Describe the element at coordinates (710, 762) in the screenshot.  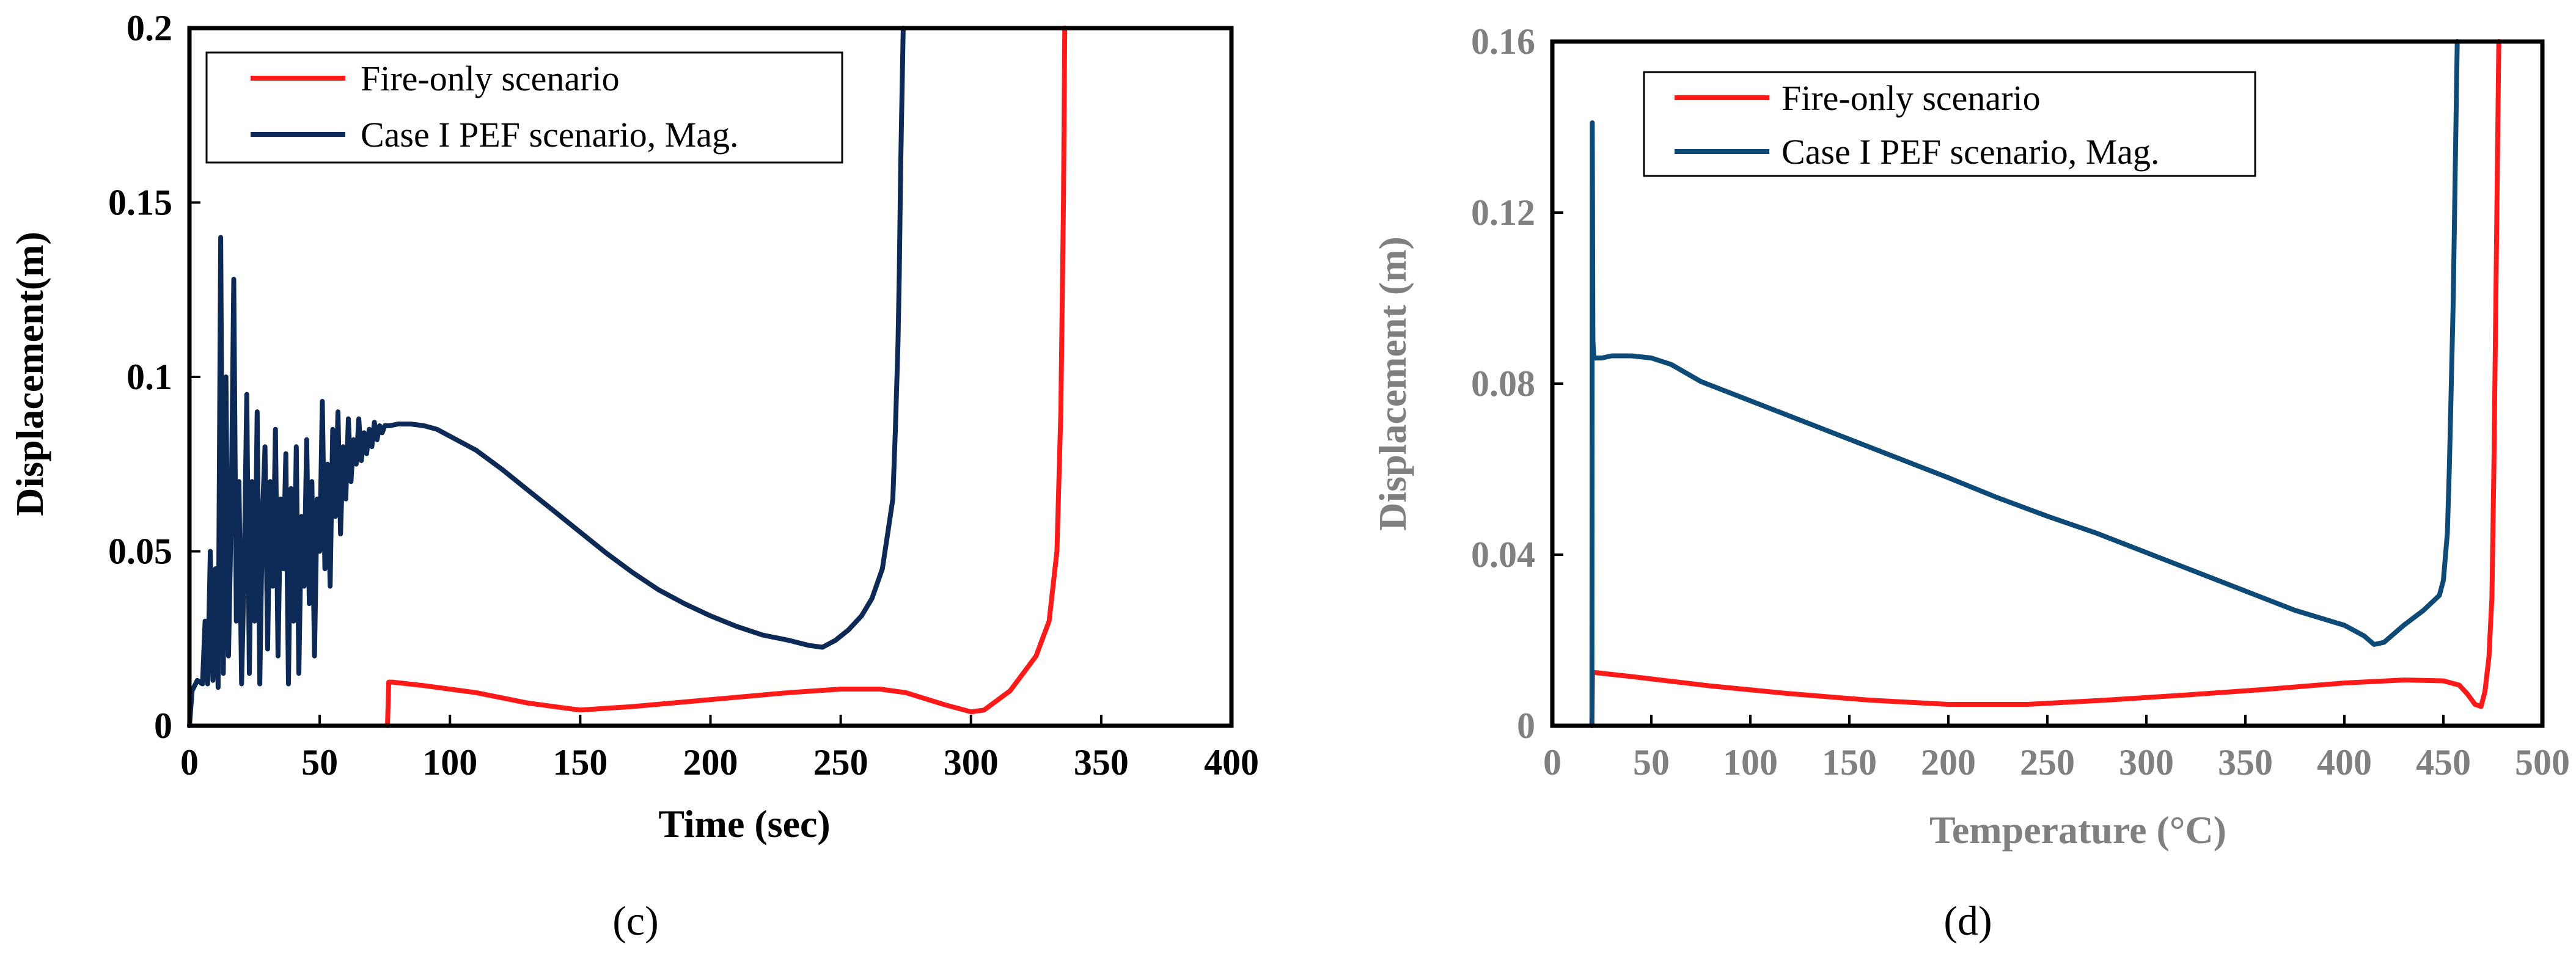
I see `chart-c-x-tick-label-4: 200` at that location.